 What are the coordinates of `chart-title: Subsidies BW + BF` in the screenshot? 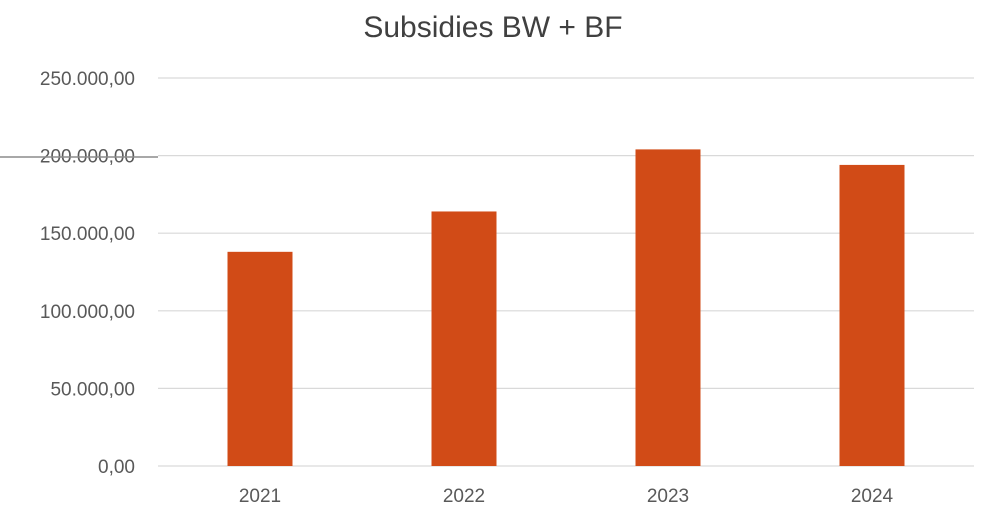 It's located at (493, 27).